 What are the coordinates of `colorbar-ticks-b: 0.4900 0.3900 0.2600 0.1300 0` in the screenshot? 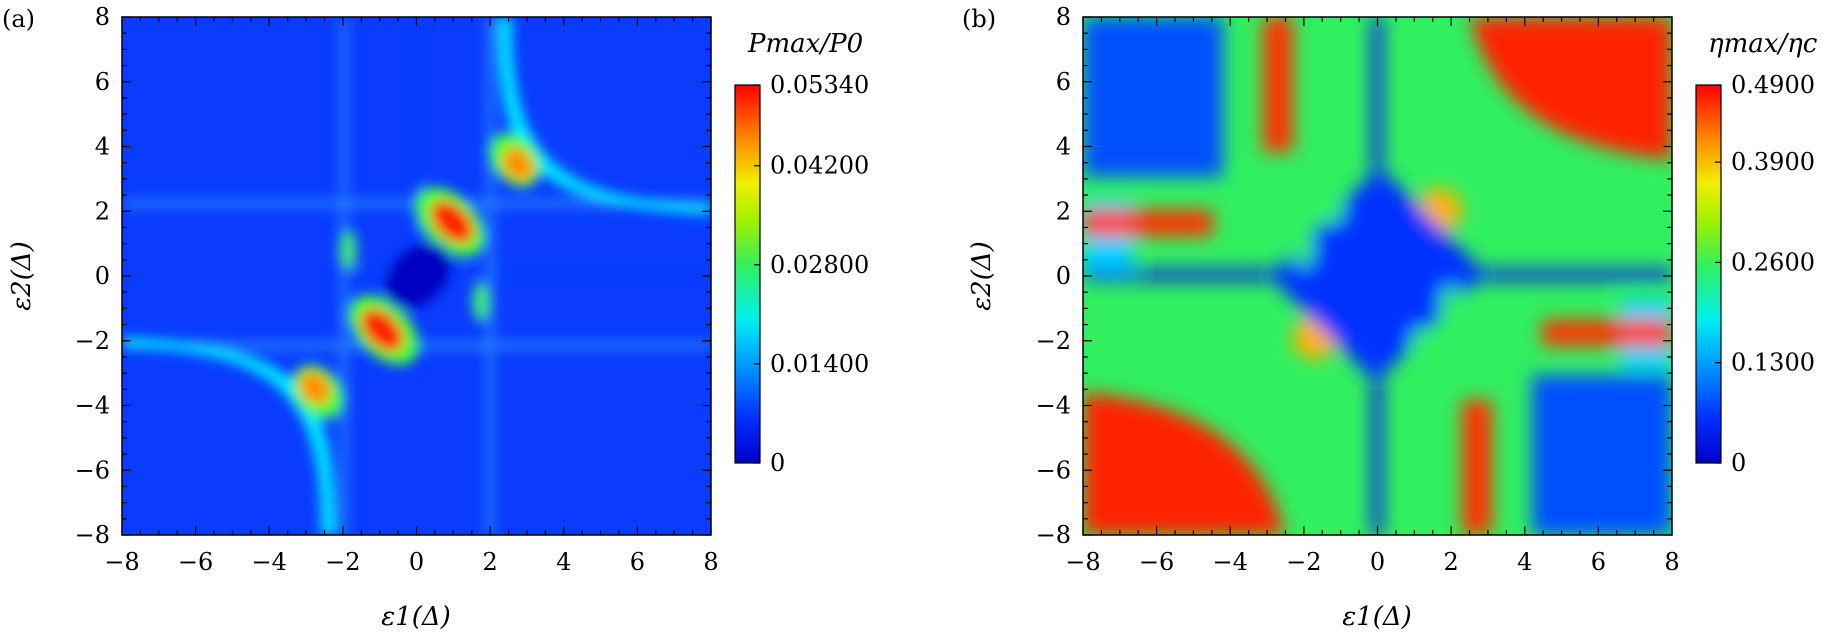 It's located at (1765, 274).